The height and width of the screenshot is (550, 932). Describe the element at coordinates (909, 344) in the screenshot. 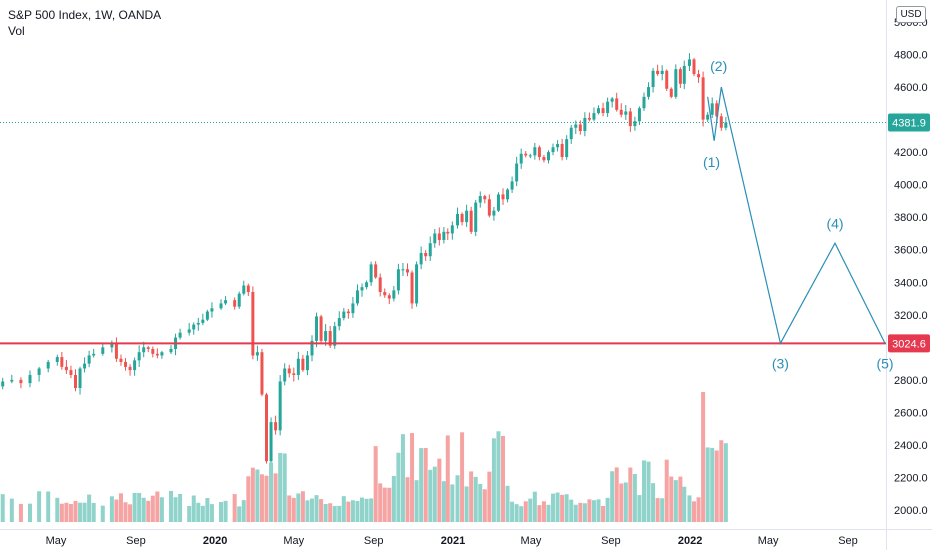

I see `support-price-badge-label: 3024.6` at that location.